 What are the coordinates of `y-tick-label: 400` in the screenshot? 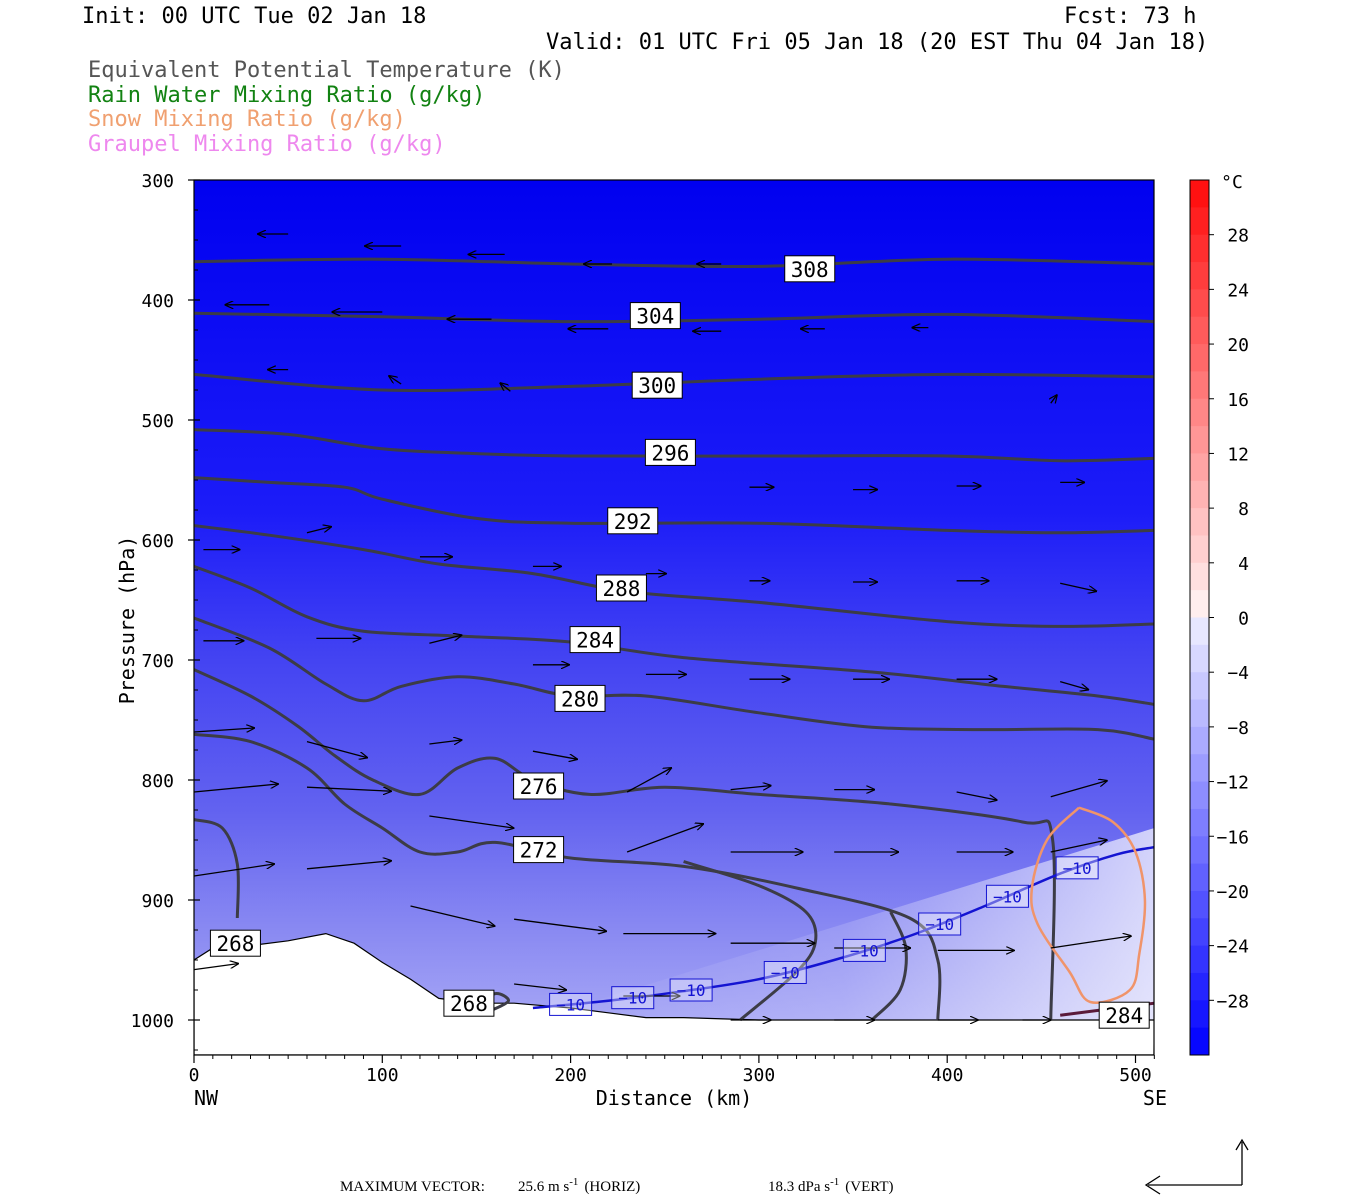 It's located at (157, 301).